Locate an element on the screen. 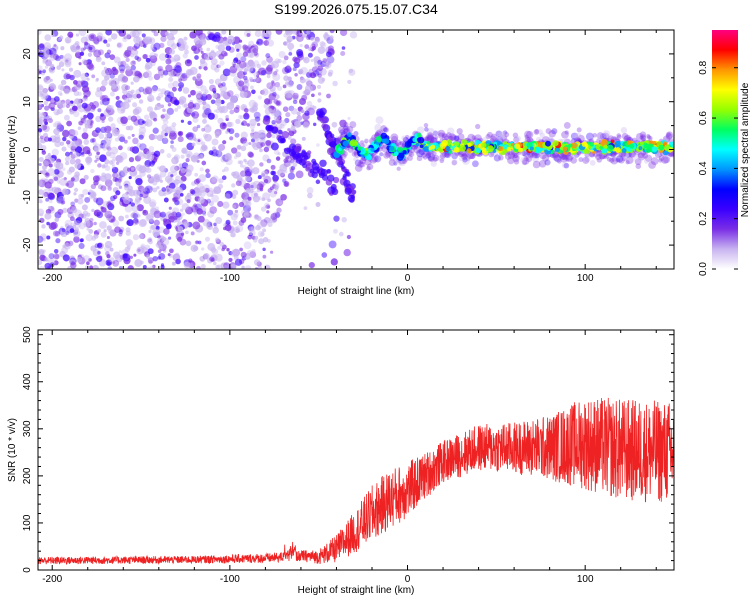  x-tick-label: 0 is located at coordinates (408, 579).